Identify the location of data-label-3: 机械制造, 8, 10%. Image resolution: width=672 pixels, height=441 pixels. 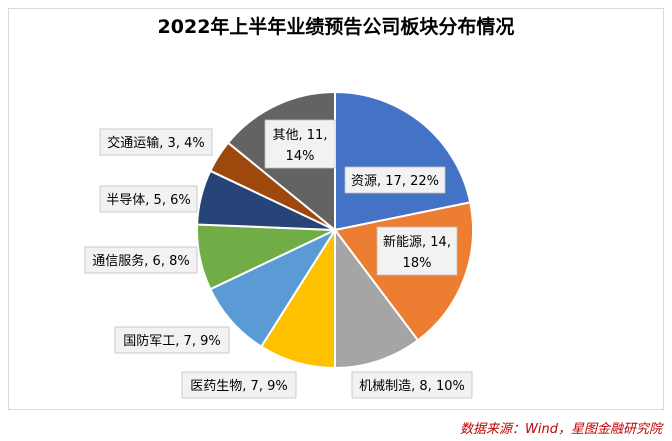
(412, 385).